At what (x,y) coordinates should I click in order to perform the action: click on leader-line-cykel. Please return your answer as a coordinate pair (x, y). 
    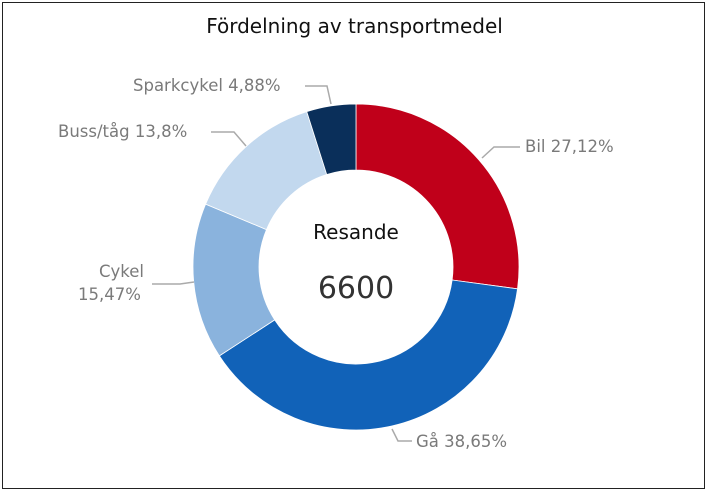
    Looking at the image, I should click on (173, 283).